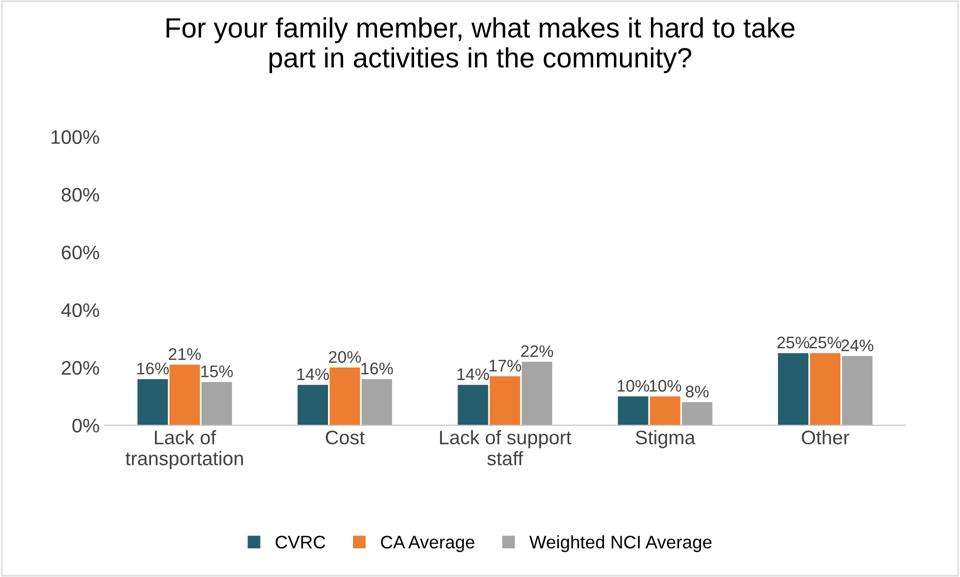  I want to click on chart-title: For your family member, what makes it hard to take part in activities in the community?, so click(480, 45).